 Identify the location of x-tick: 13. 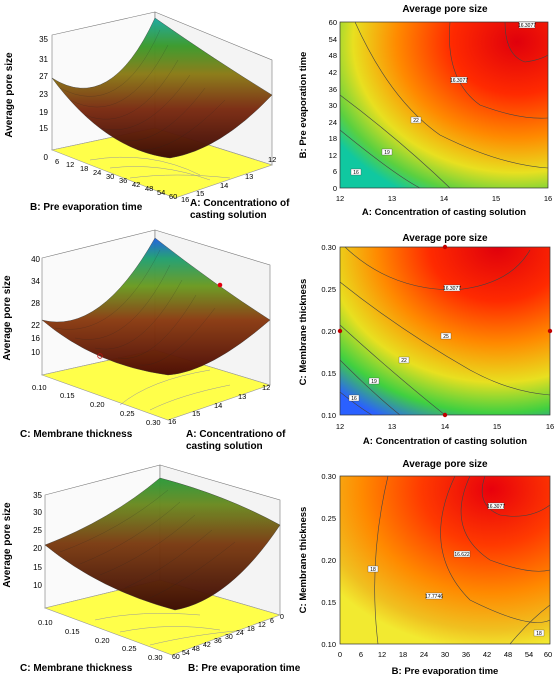
(392, 198).